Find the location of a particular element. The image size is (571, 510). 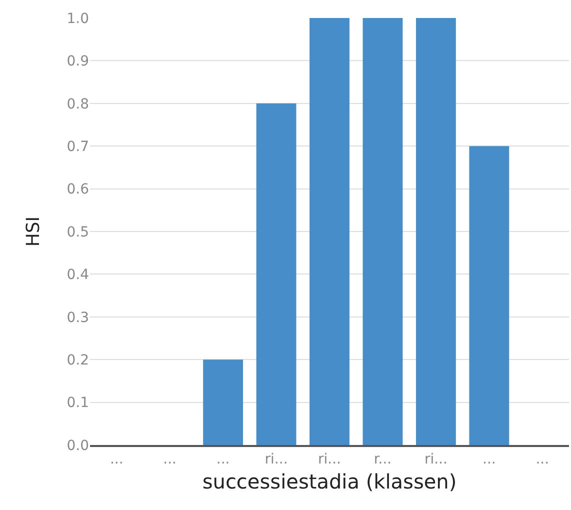

y-tick-label: 0.2 is located at coordinates (77, 360).